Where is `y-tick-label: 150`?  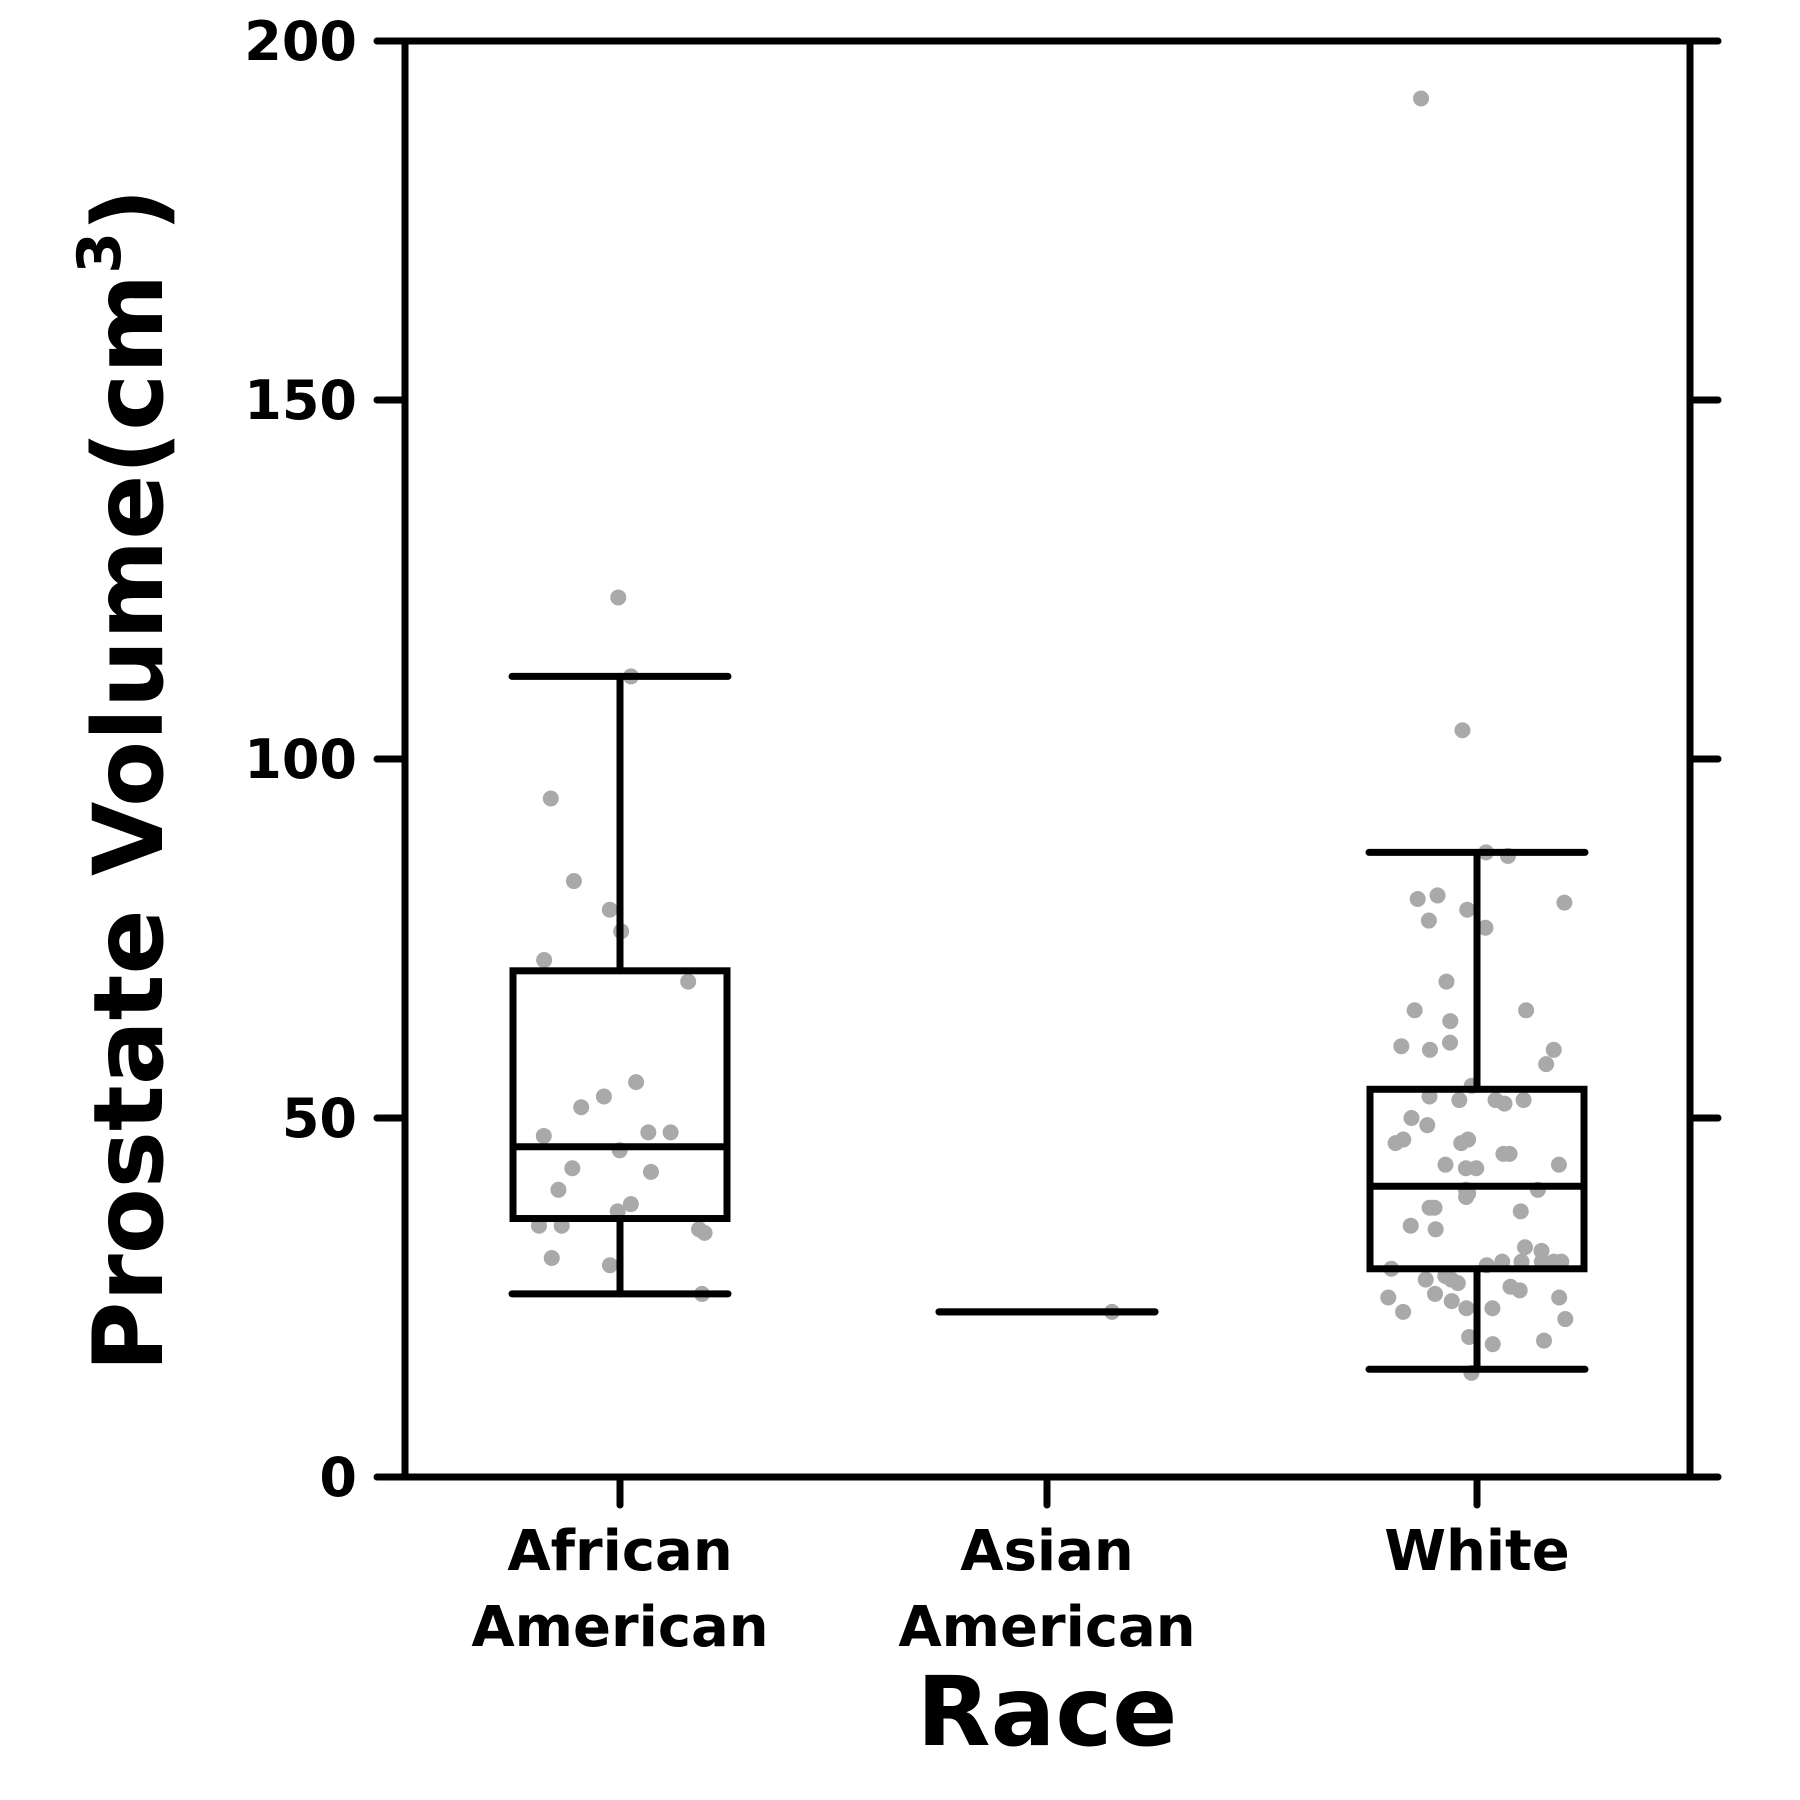 y-tick-label: 150 is located at coordinates (300, 400).